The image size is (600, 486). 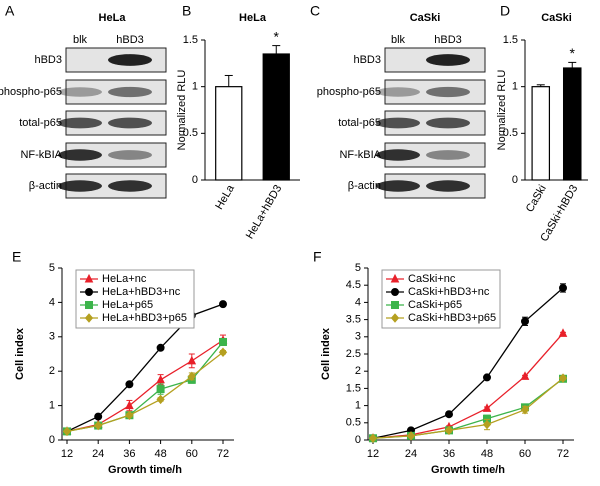 I want to click on x-tick-label: CaSki, so click(x=536, y=198).